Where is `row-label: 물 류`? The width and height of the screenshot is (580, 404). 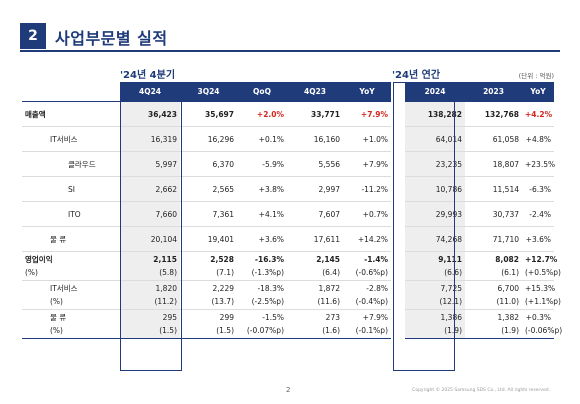 row-label: 물 류 is located at coordinates (71, 239).